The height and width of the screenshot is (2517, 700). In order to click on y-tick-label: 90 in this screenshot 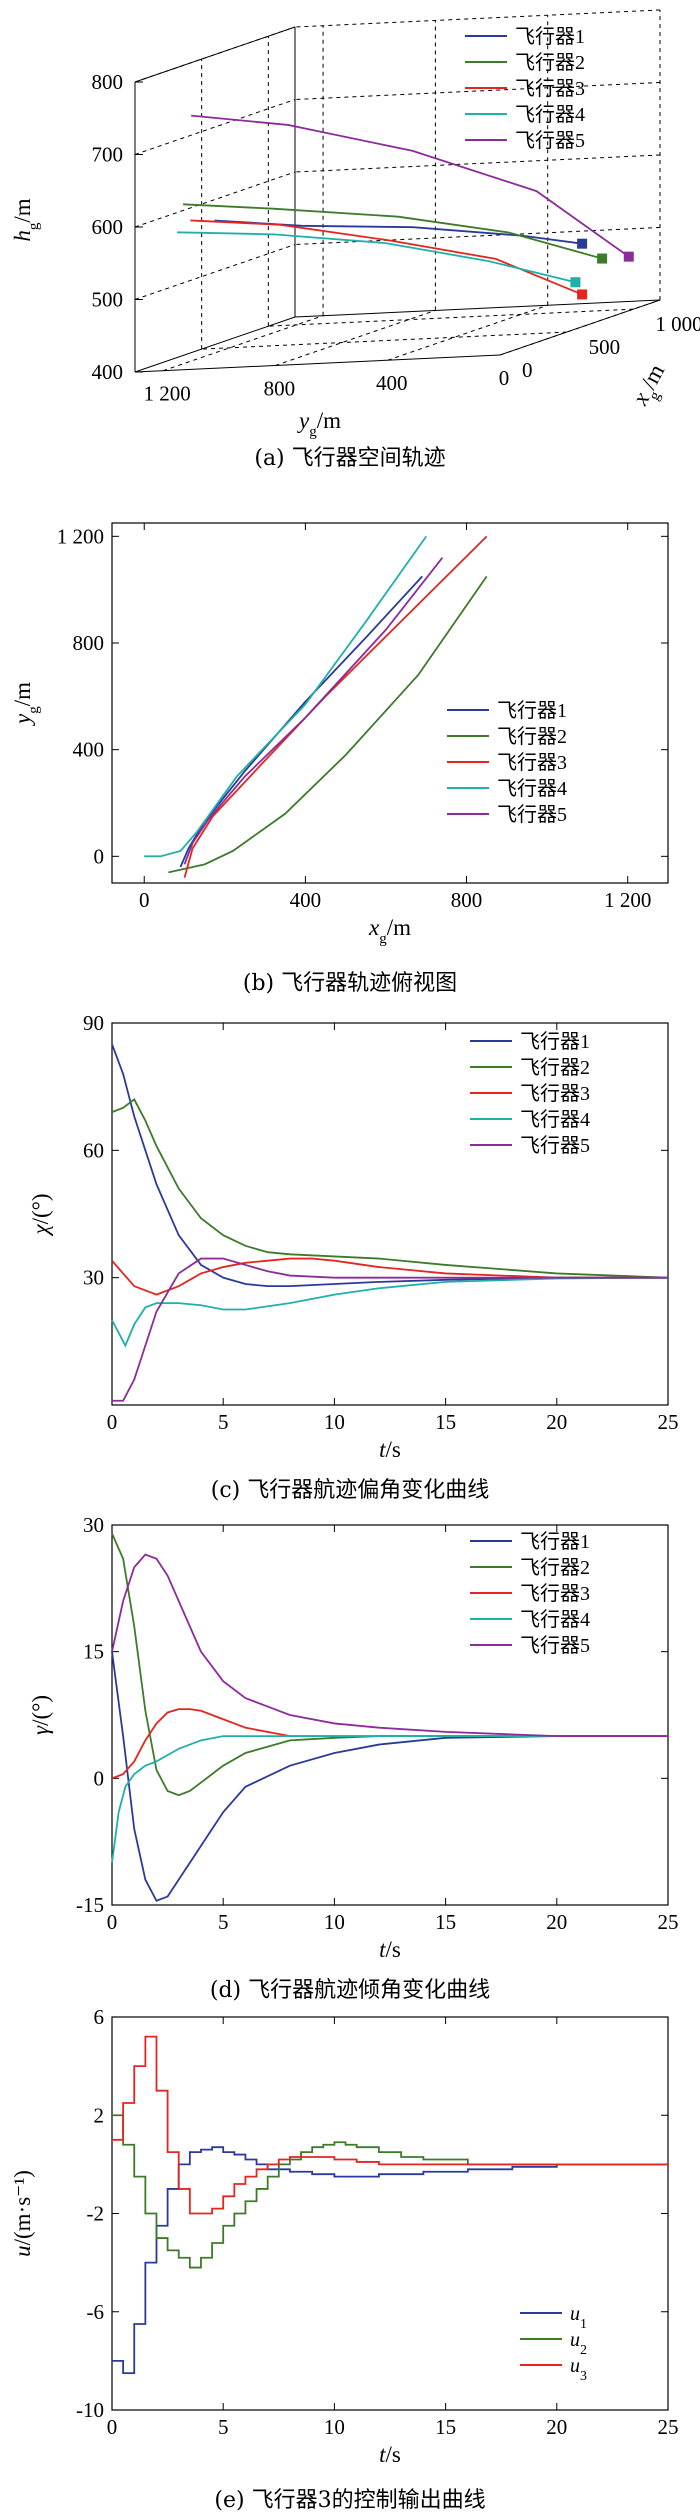, I will do `click(93, 1023)`.